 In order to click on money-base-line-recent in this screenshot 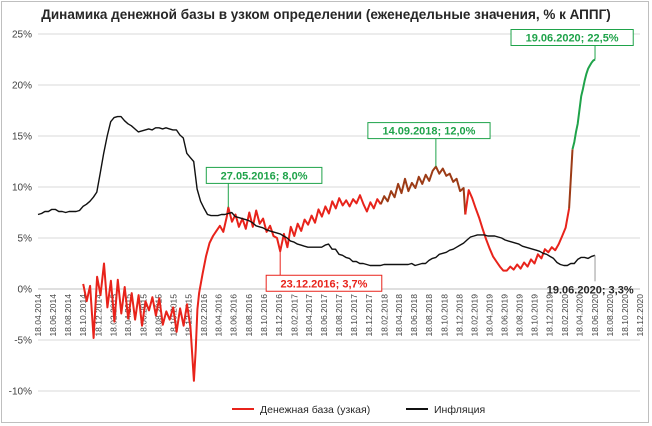, I will do `click(583, 104)`.